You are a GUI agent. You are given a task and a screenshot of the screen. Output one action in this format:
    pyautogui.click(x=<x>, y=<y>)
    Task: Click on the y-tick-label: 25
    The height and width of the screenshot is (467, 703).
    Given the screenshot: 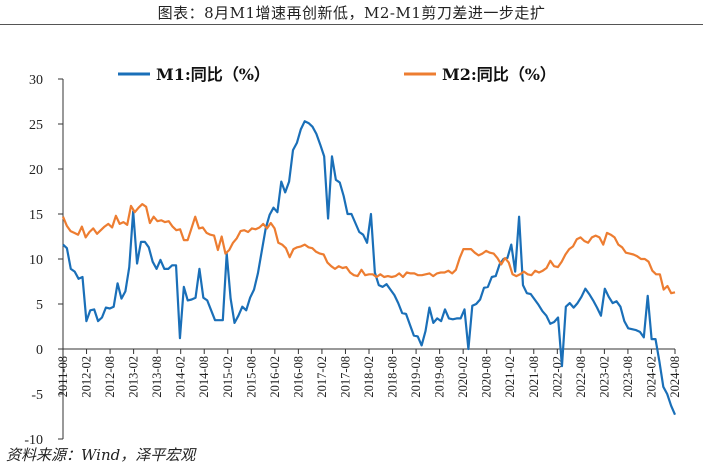 What is the action you would take?
    pyautogui.click(x=36, y=125)
    